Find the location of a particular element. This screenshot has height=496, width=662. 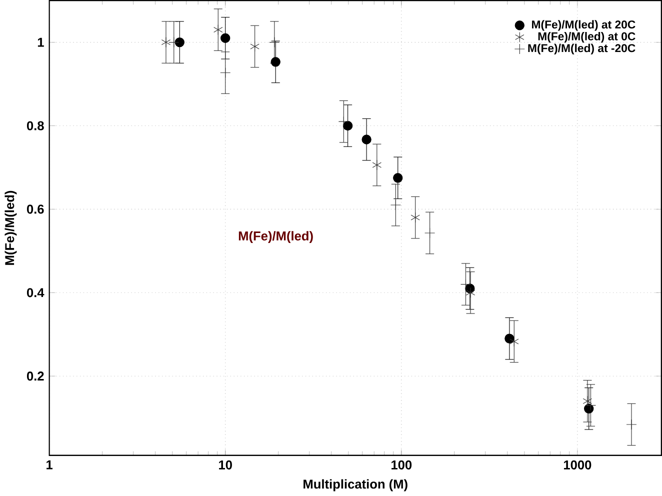

legend-label: M(Fe)/M(led) at 20C is located at coordinates (584, 25).